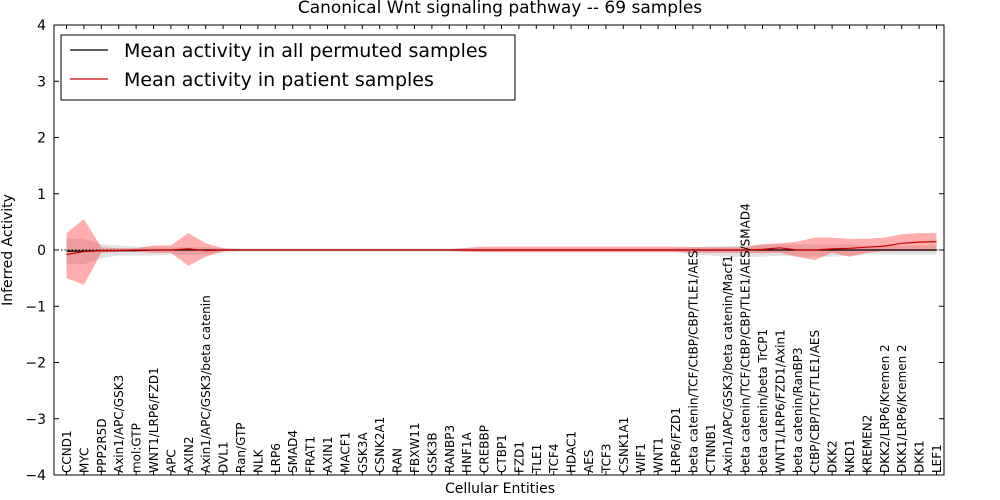  Describe the element at coordinates (920, 456) in the screenshot. I see `x-category-label: DKK1` at that location.